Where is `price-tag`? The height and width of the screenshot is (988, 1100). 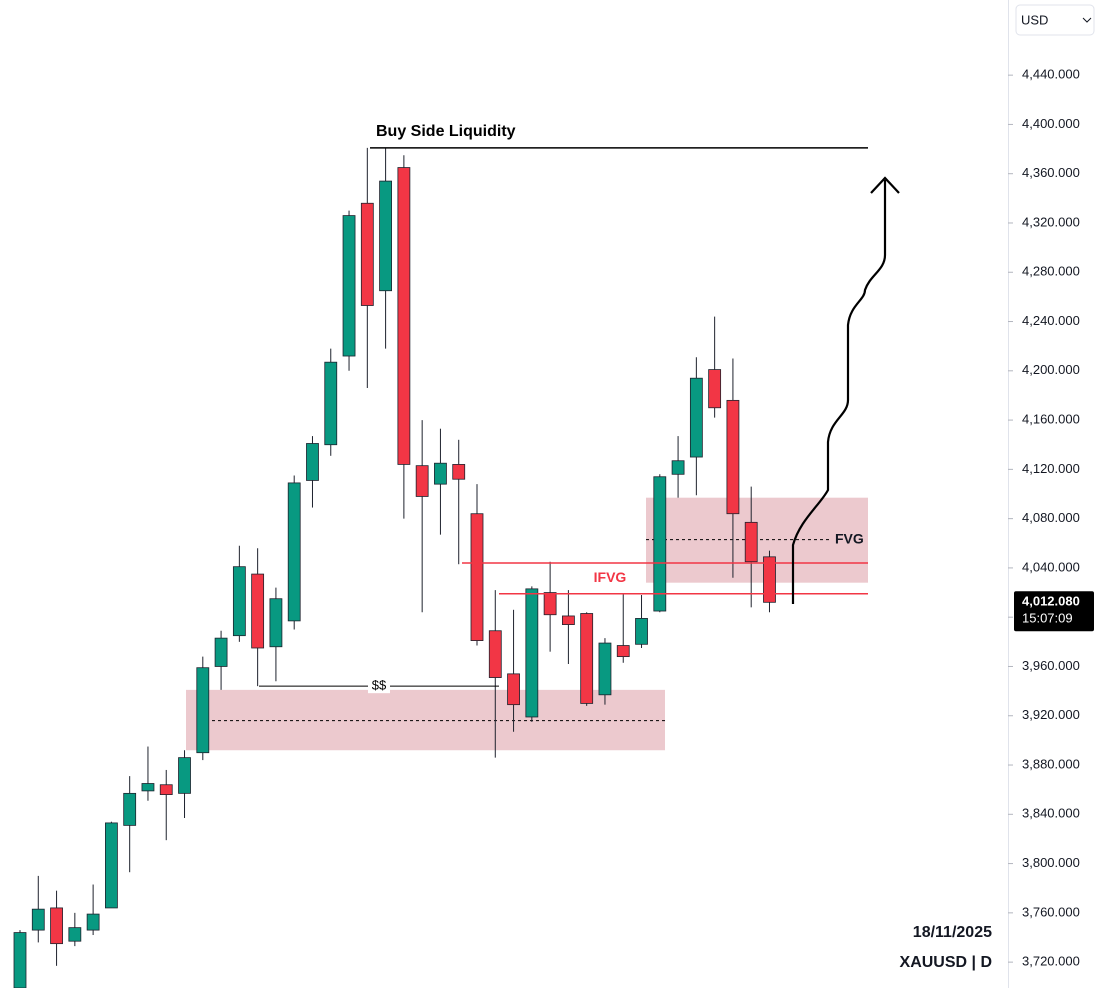
price-tag is located at coordinates (1054, 611).